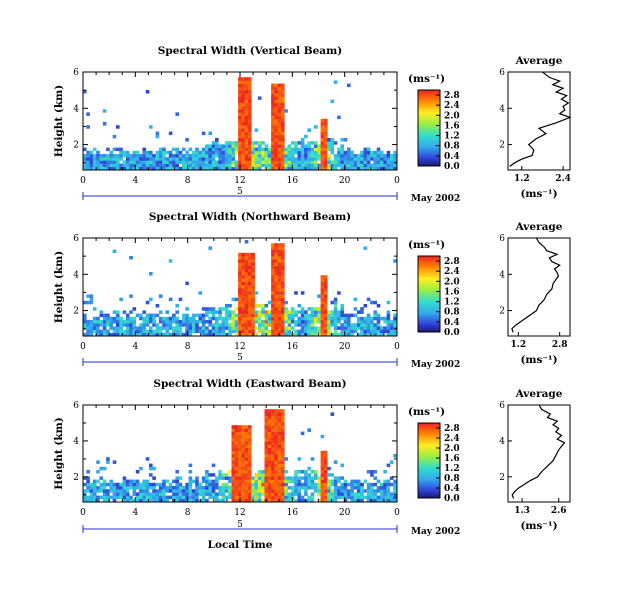 This screenshot has height=598, width=617. What do you see at coordinates (188, 347) in the screenshot?
I see `x-tick-label: 8` at bounding box center [188, 347].